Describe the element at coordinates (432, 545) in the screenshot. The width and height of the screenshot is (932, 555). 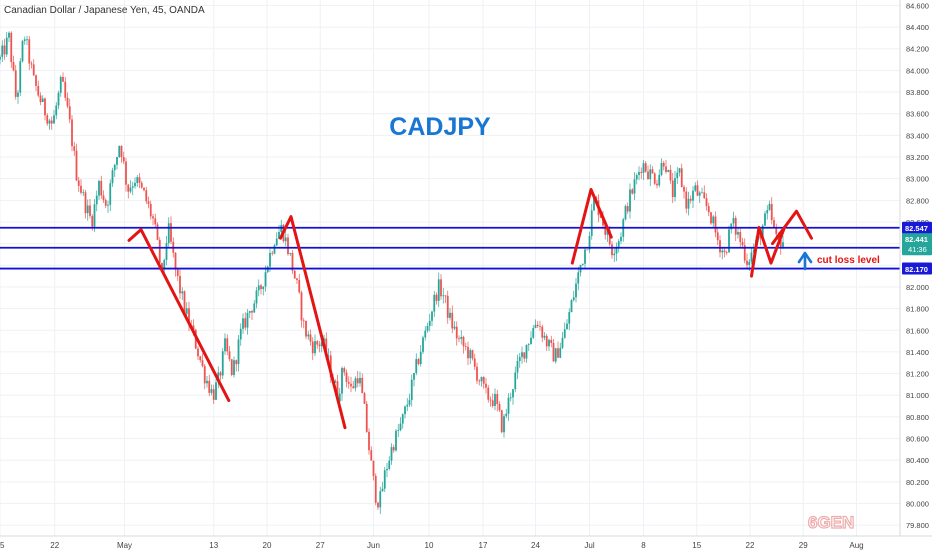
I see `time-axis: 5 22 May 13 20 27 Jun 10 17 24 Jul 8 15 22 29 Aug` at that location.